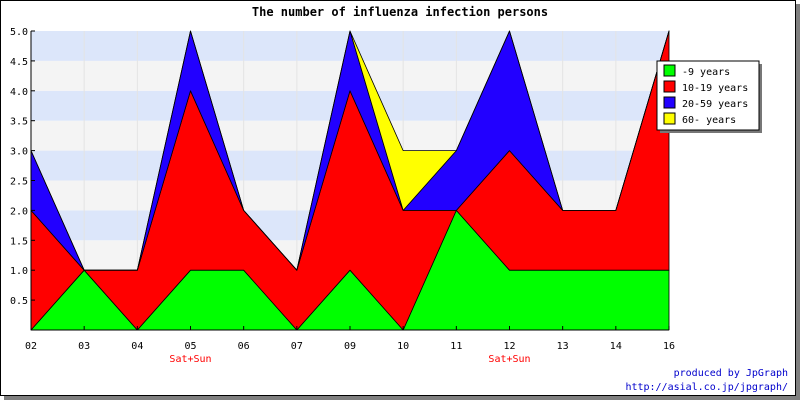  I want to click on legend-label: 20-59 years, so click(715, 104).